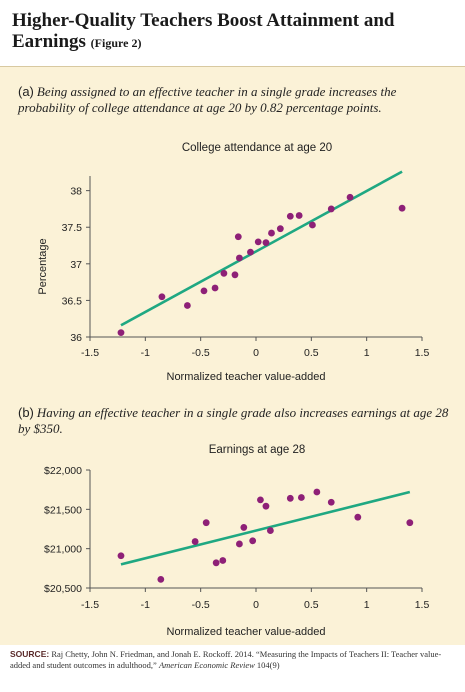 This screenshot has width=465, height=692. What do you see at coordinates (26, 91) in the screenshot?
I see `panel-a-tag: (a)` at bounding box center [26, 91].